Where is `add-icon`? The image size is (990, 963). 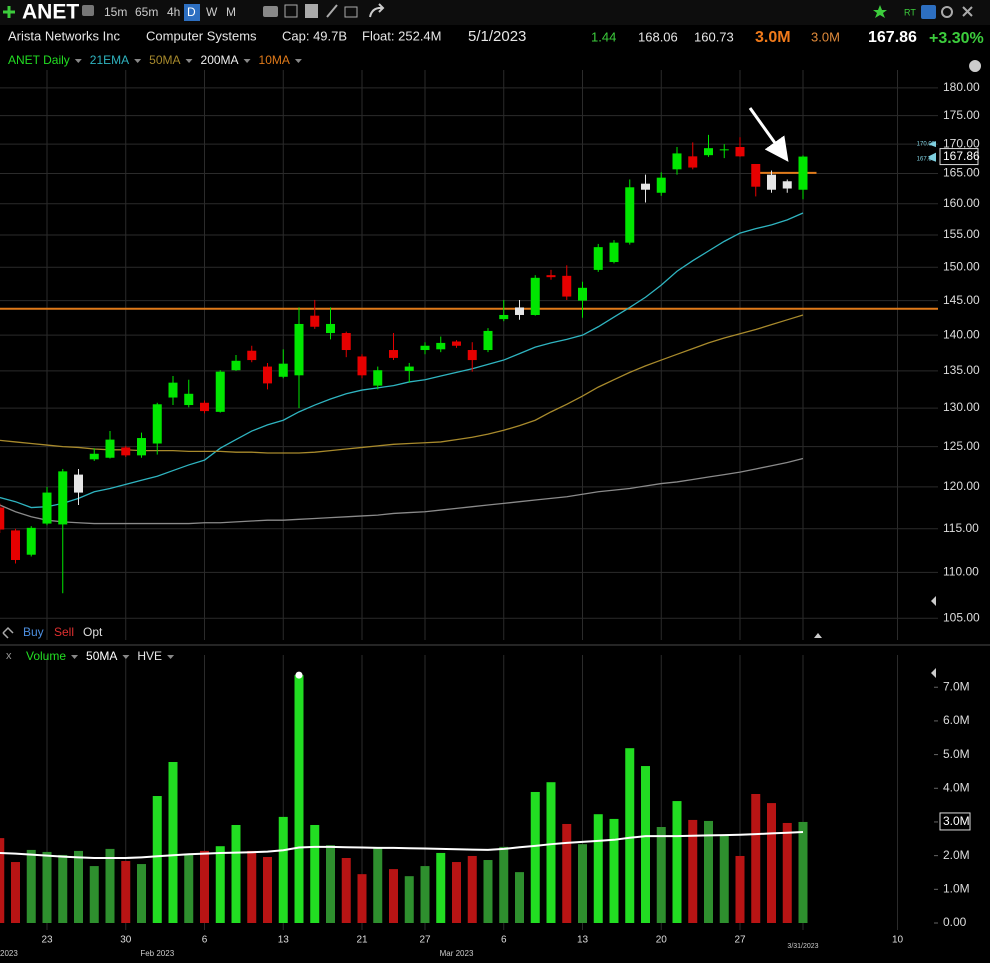 add-icon is located at coordinates (9, 12).